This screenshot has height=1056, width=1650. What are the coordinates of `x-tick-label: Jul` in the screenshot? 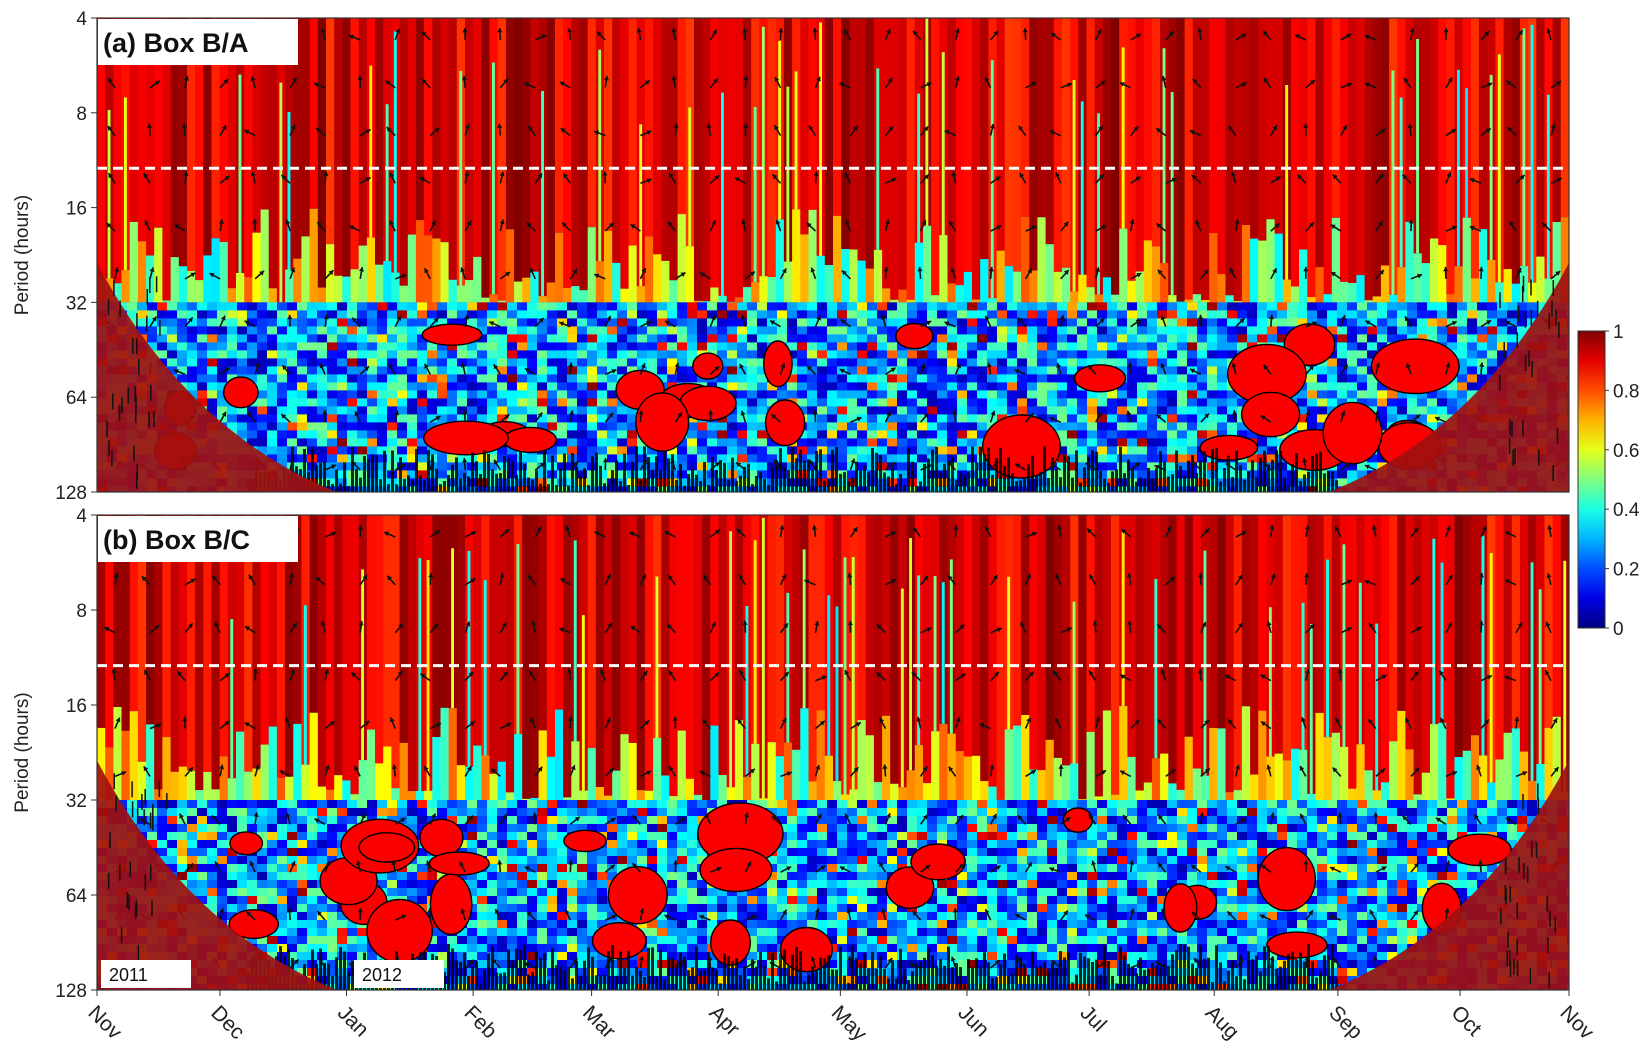 It's located at (1093, 1018).